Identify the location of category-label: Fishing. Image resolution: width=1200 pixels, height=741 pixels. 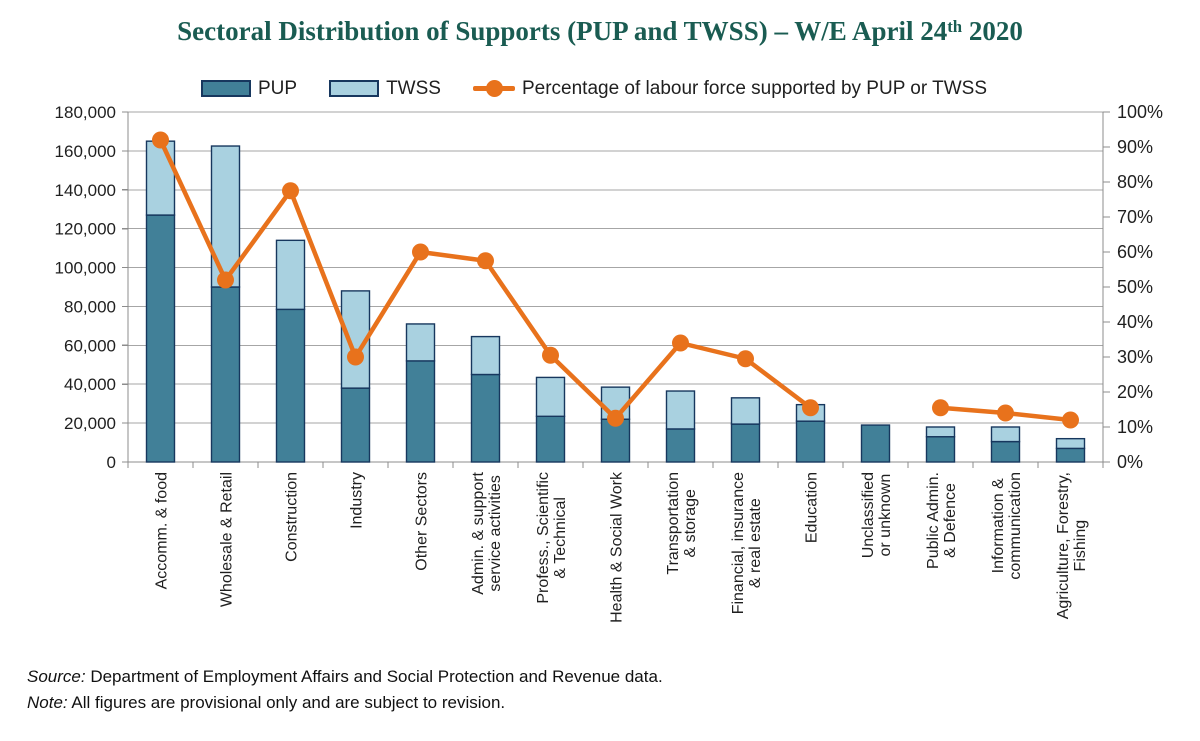
(1080, 546).